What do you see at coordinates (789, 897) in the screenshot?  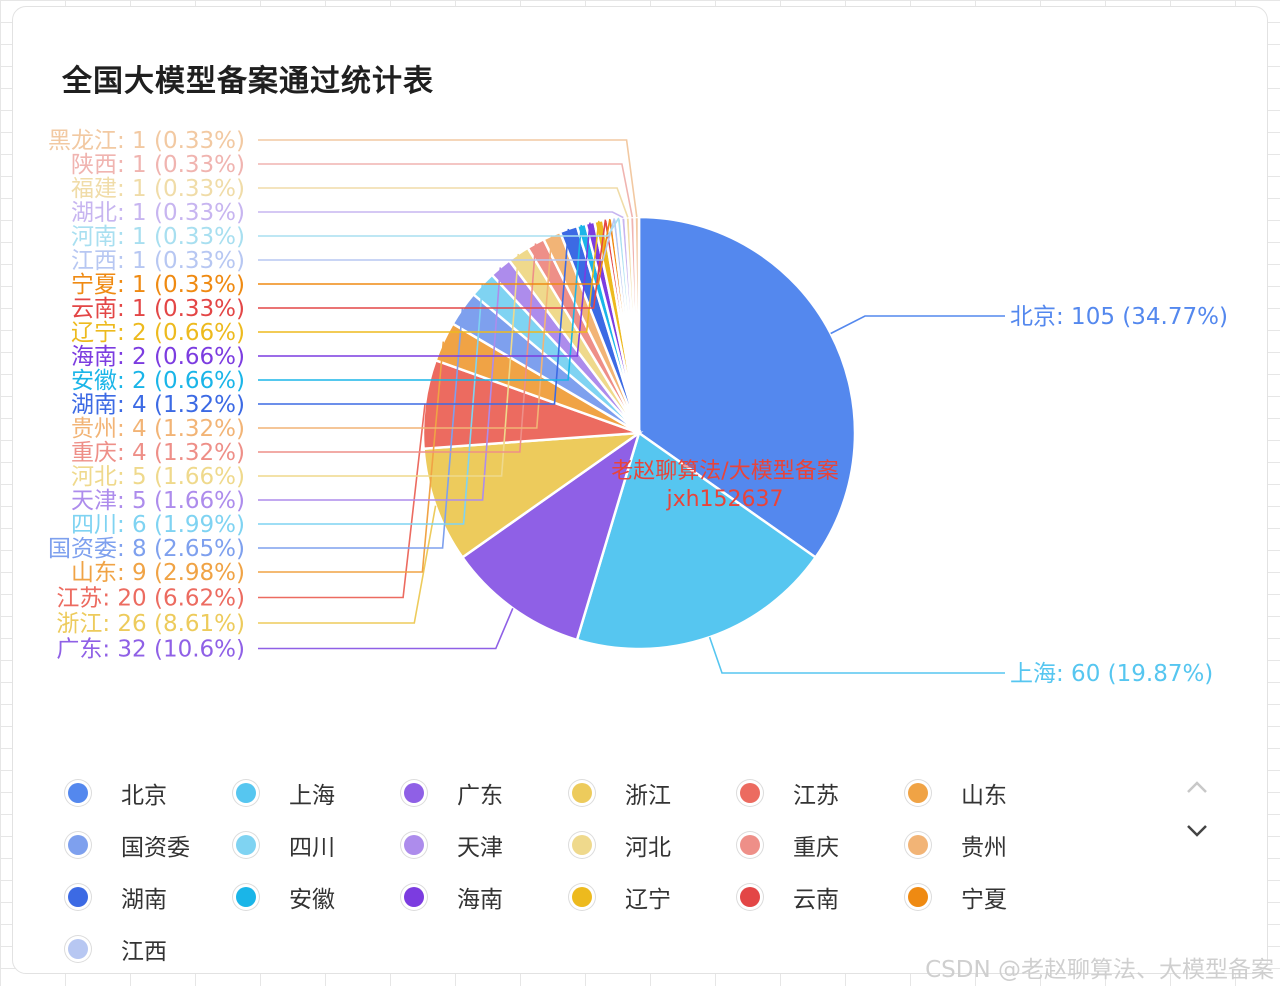 I see `legend-item-17: 云南` at bounding box center [789, 897].